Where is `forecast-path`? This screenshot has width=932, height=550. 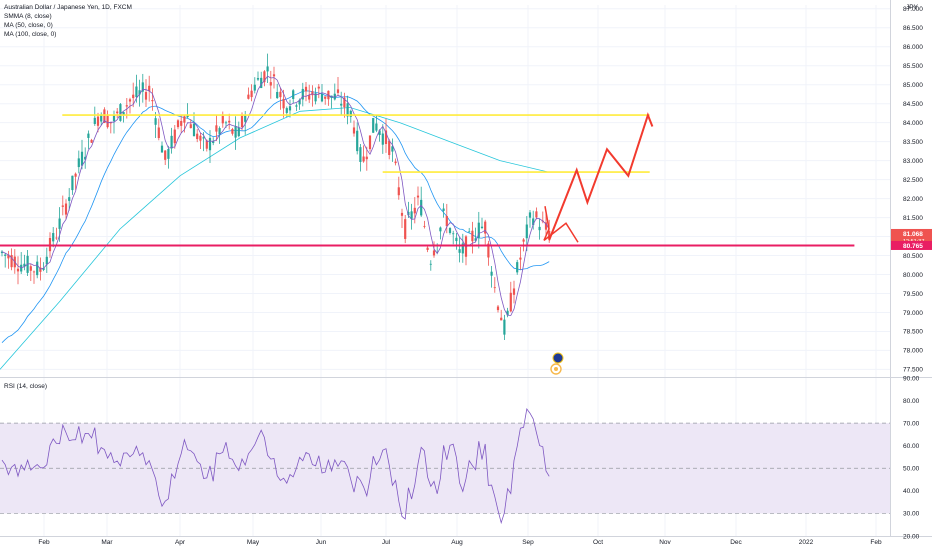 forecast-path is located at coordinates (598, 177).